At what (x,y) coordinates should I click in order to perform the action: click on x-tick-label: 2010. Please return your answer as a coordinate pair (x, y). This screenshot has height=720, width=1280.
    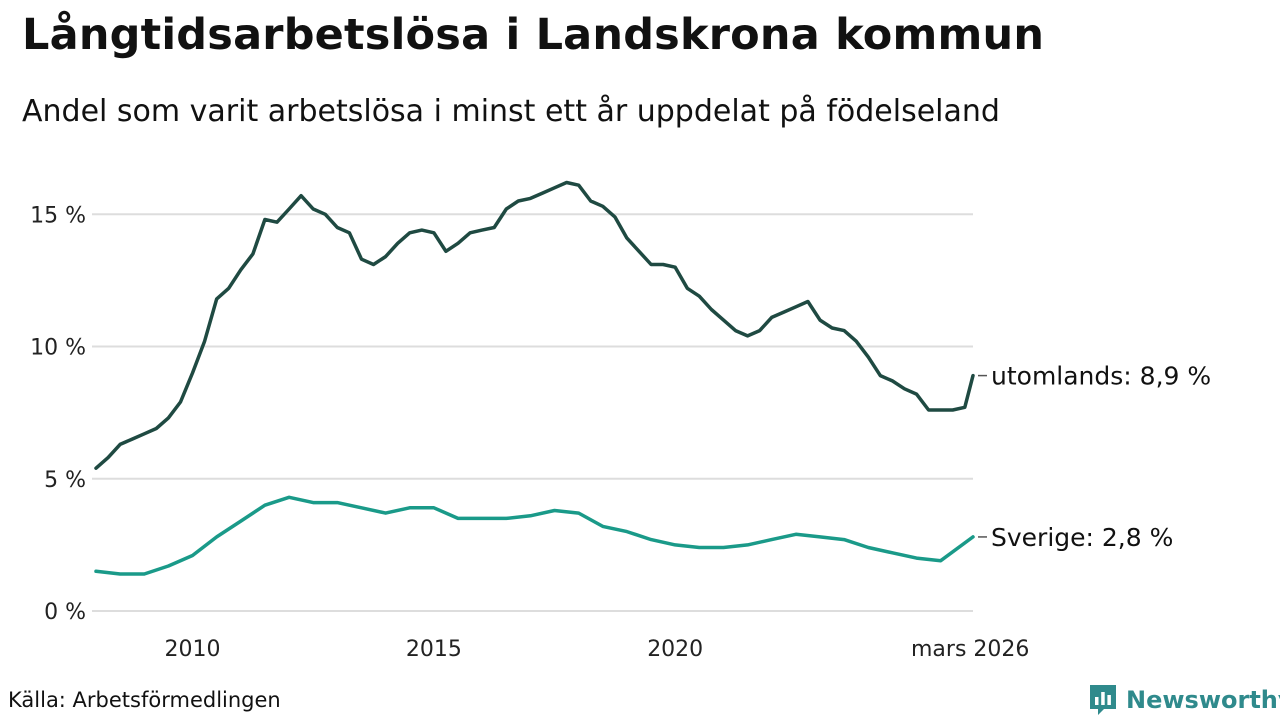
    Looking at the image, I should click on (193, 649).